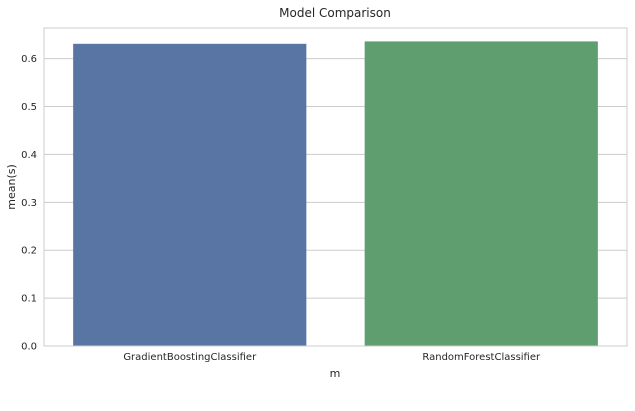 The width and height of the screenshot is (635, 411). I want to click on x-axis-label: m, so click(335, 373).